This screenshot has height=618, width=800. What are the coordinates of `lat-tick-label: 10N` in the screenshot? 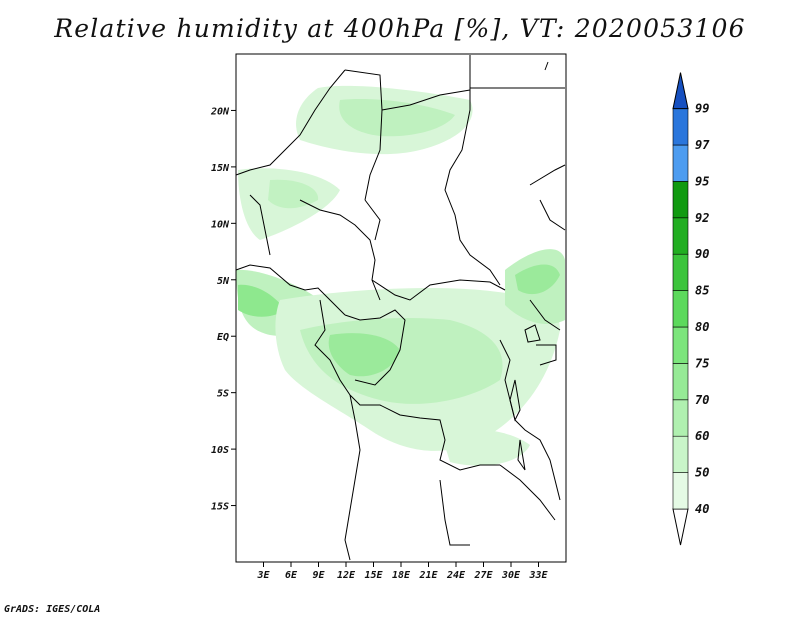 It's located at (220, 224).